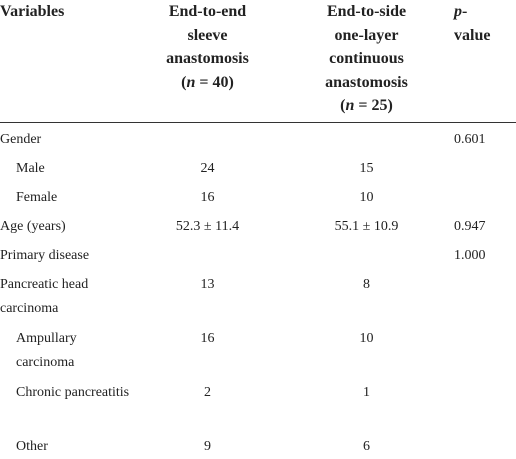 This screenshot has width=516, height=459. What do you see at coordinates (470, 139) in the screenshot?
I see `cell: 0.601` at bounding box center [470, 139].